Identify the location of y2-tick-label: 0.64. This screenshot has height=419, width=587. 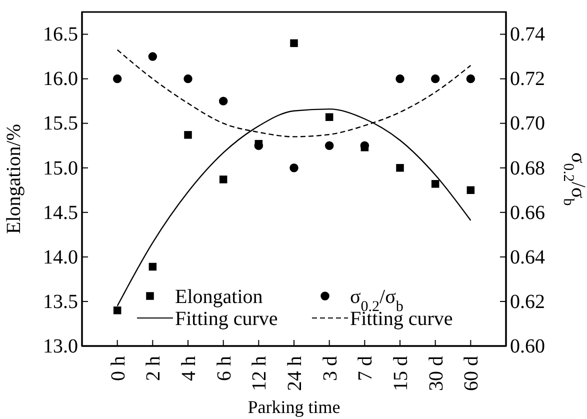
(527, 257).